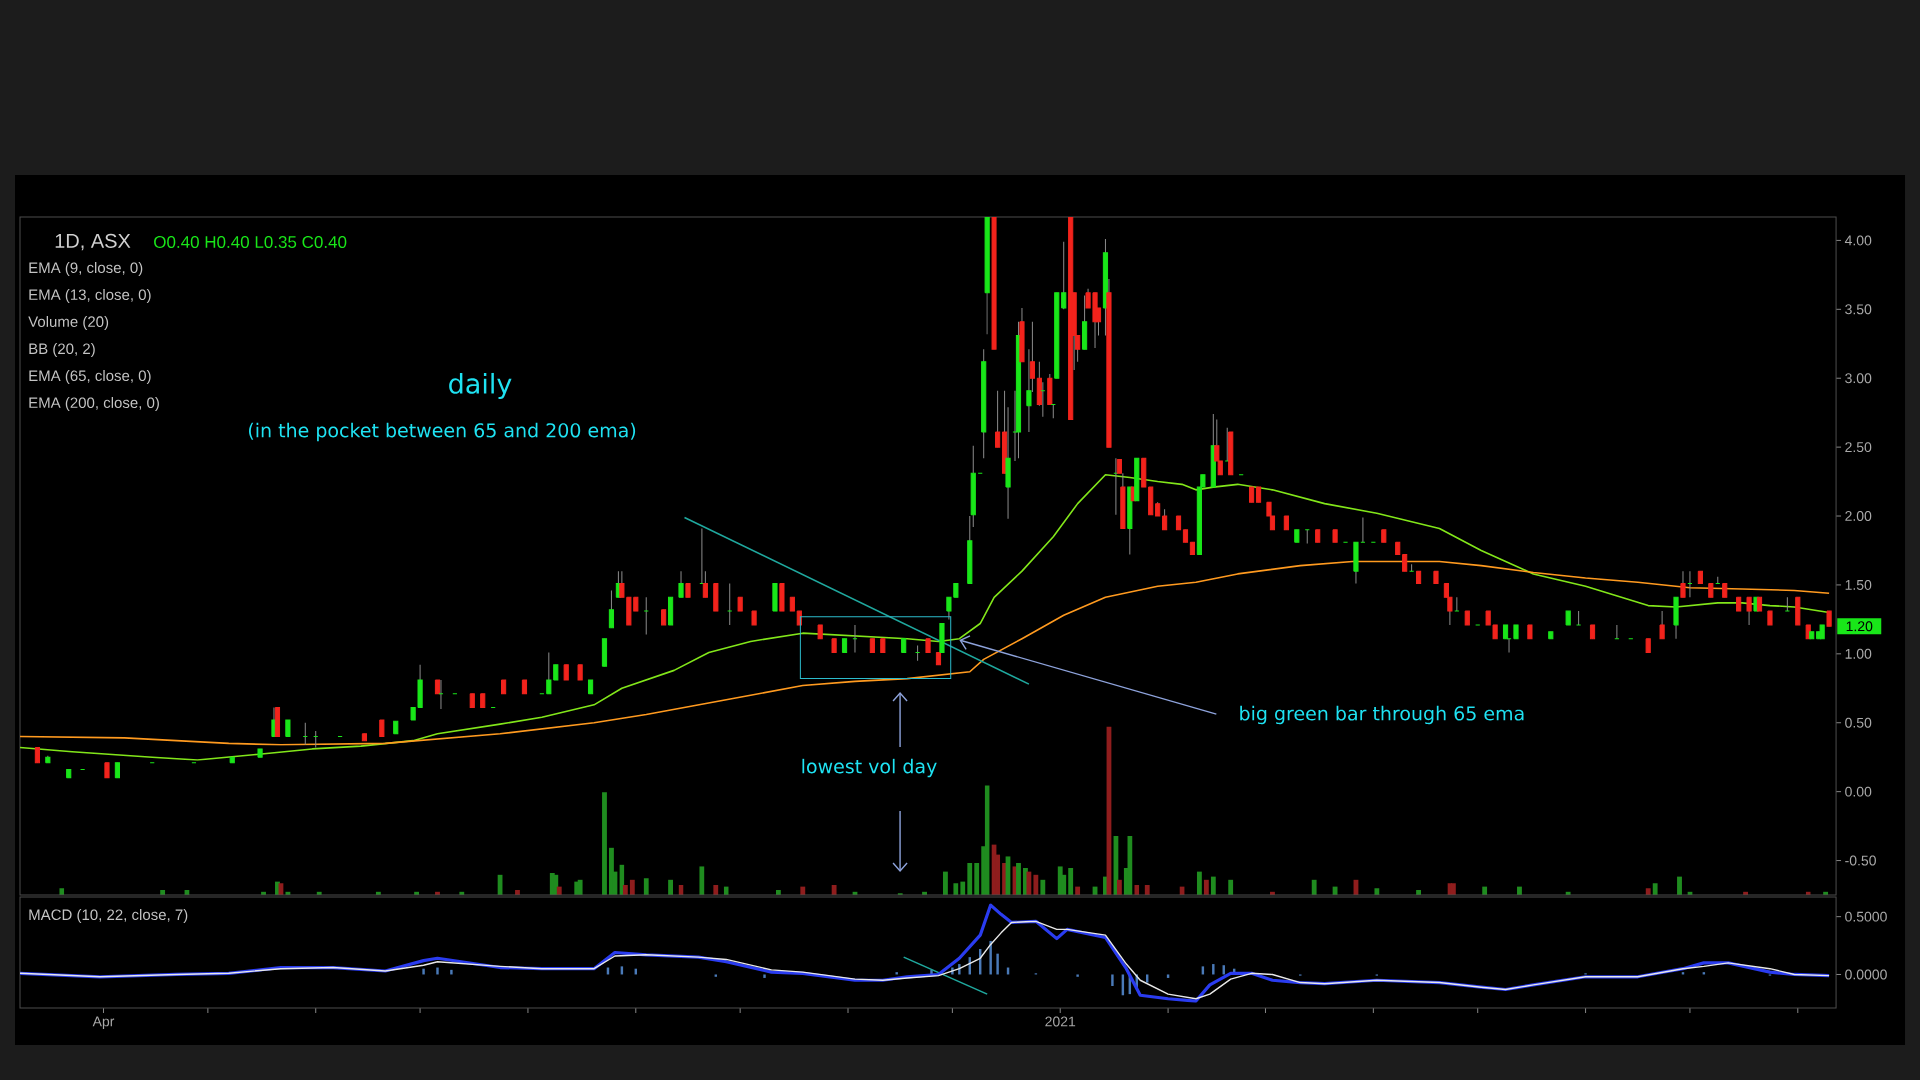 Image resolution: width=1920 pixels, height=1080 pixels. I want to click on annotation: BB (20, 2), so click(62, 350).